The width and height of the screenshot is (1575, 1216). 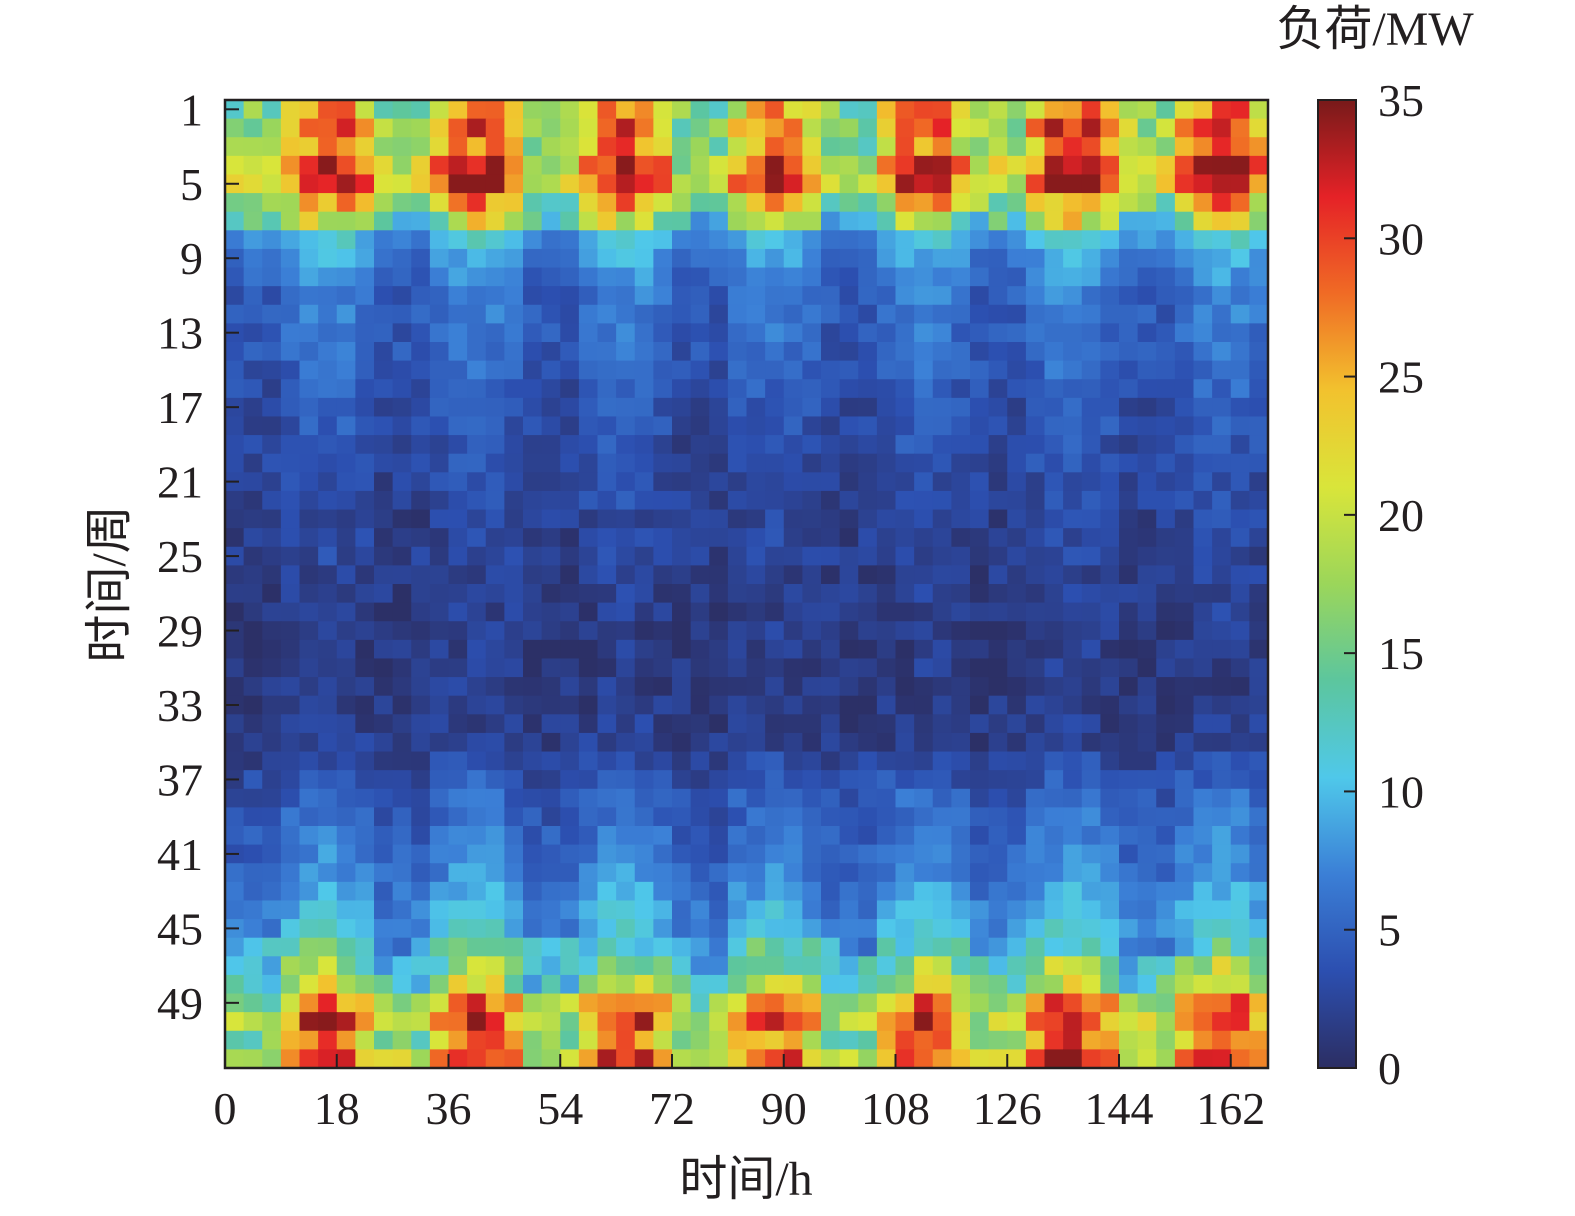 I want to click on colorbar-title: 负荷/MW, so click(x=1375, y=29).